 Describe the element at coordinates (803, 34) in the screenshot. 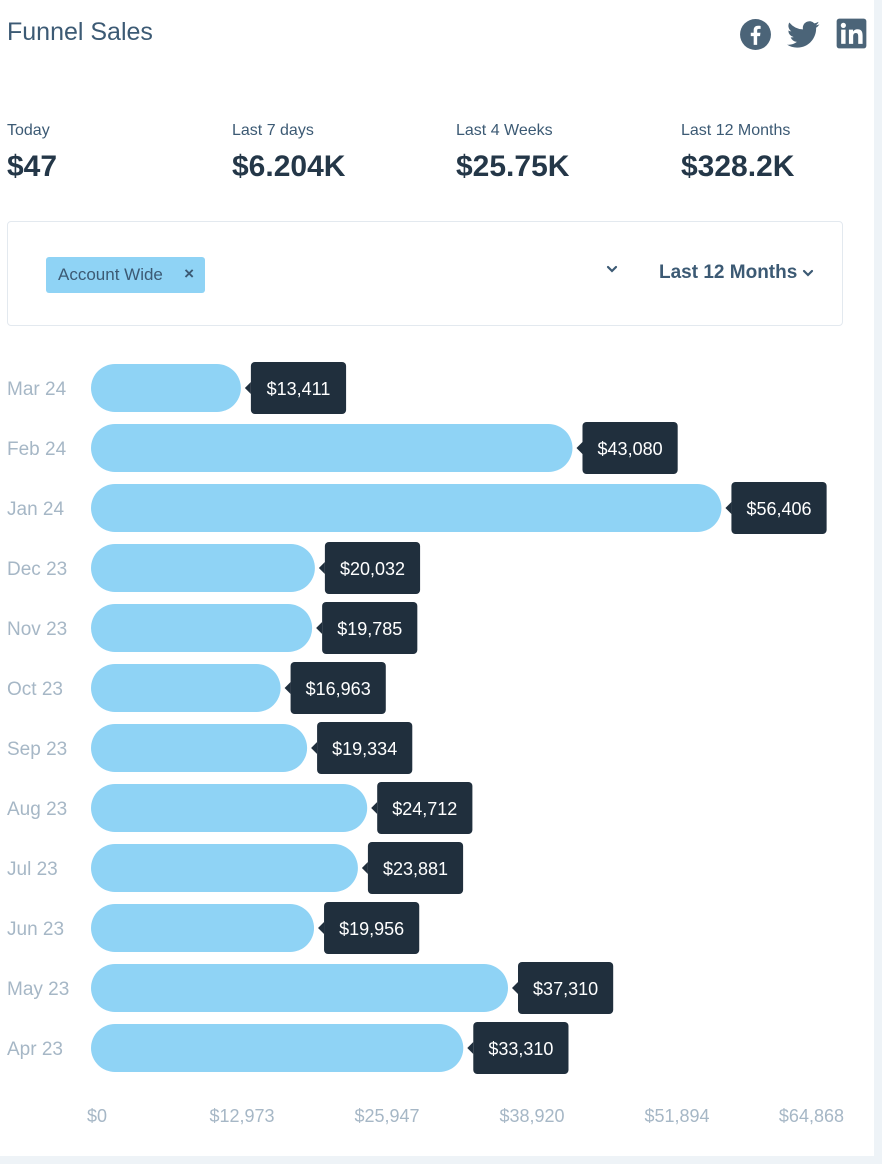

I see `twitter-icon` at that location.